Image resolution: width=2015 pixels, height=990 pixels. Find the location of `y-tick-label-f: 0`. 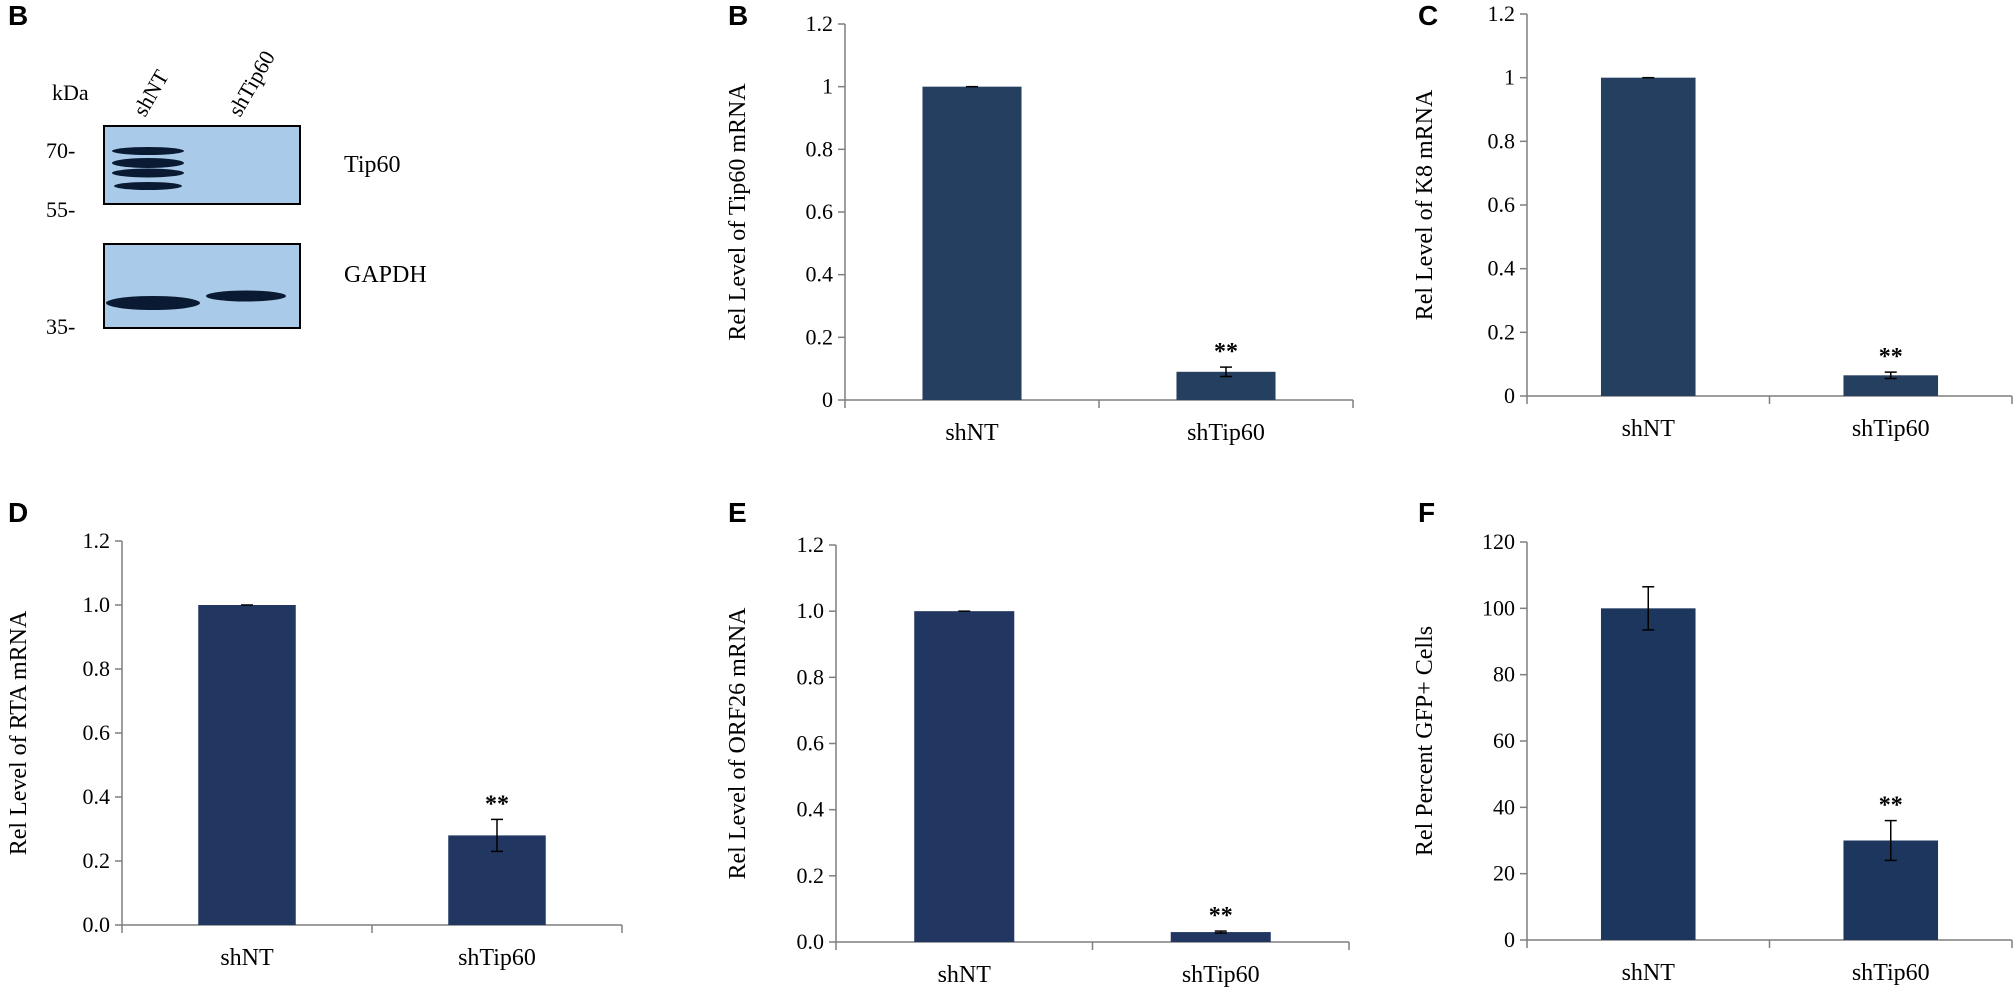

y-tick-label-f: 0 is located at coordinates (1509, 939).